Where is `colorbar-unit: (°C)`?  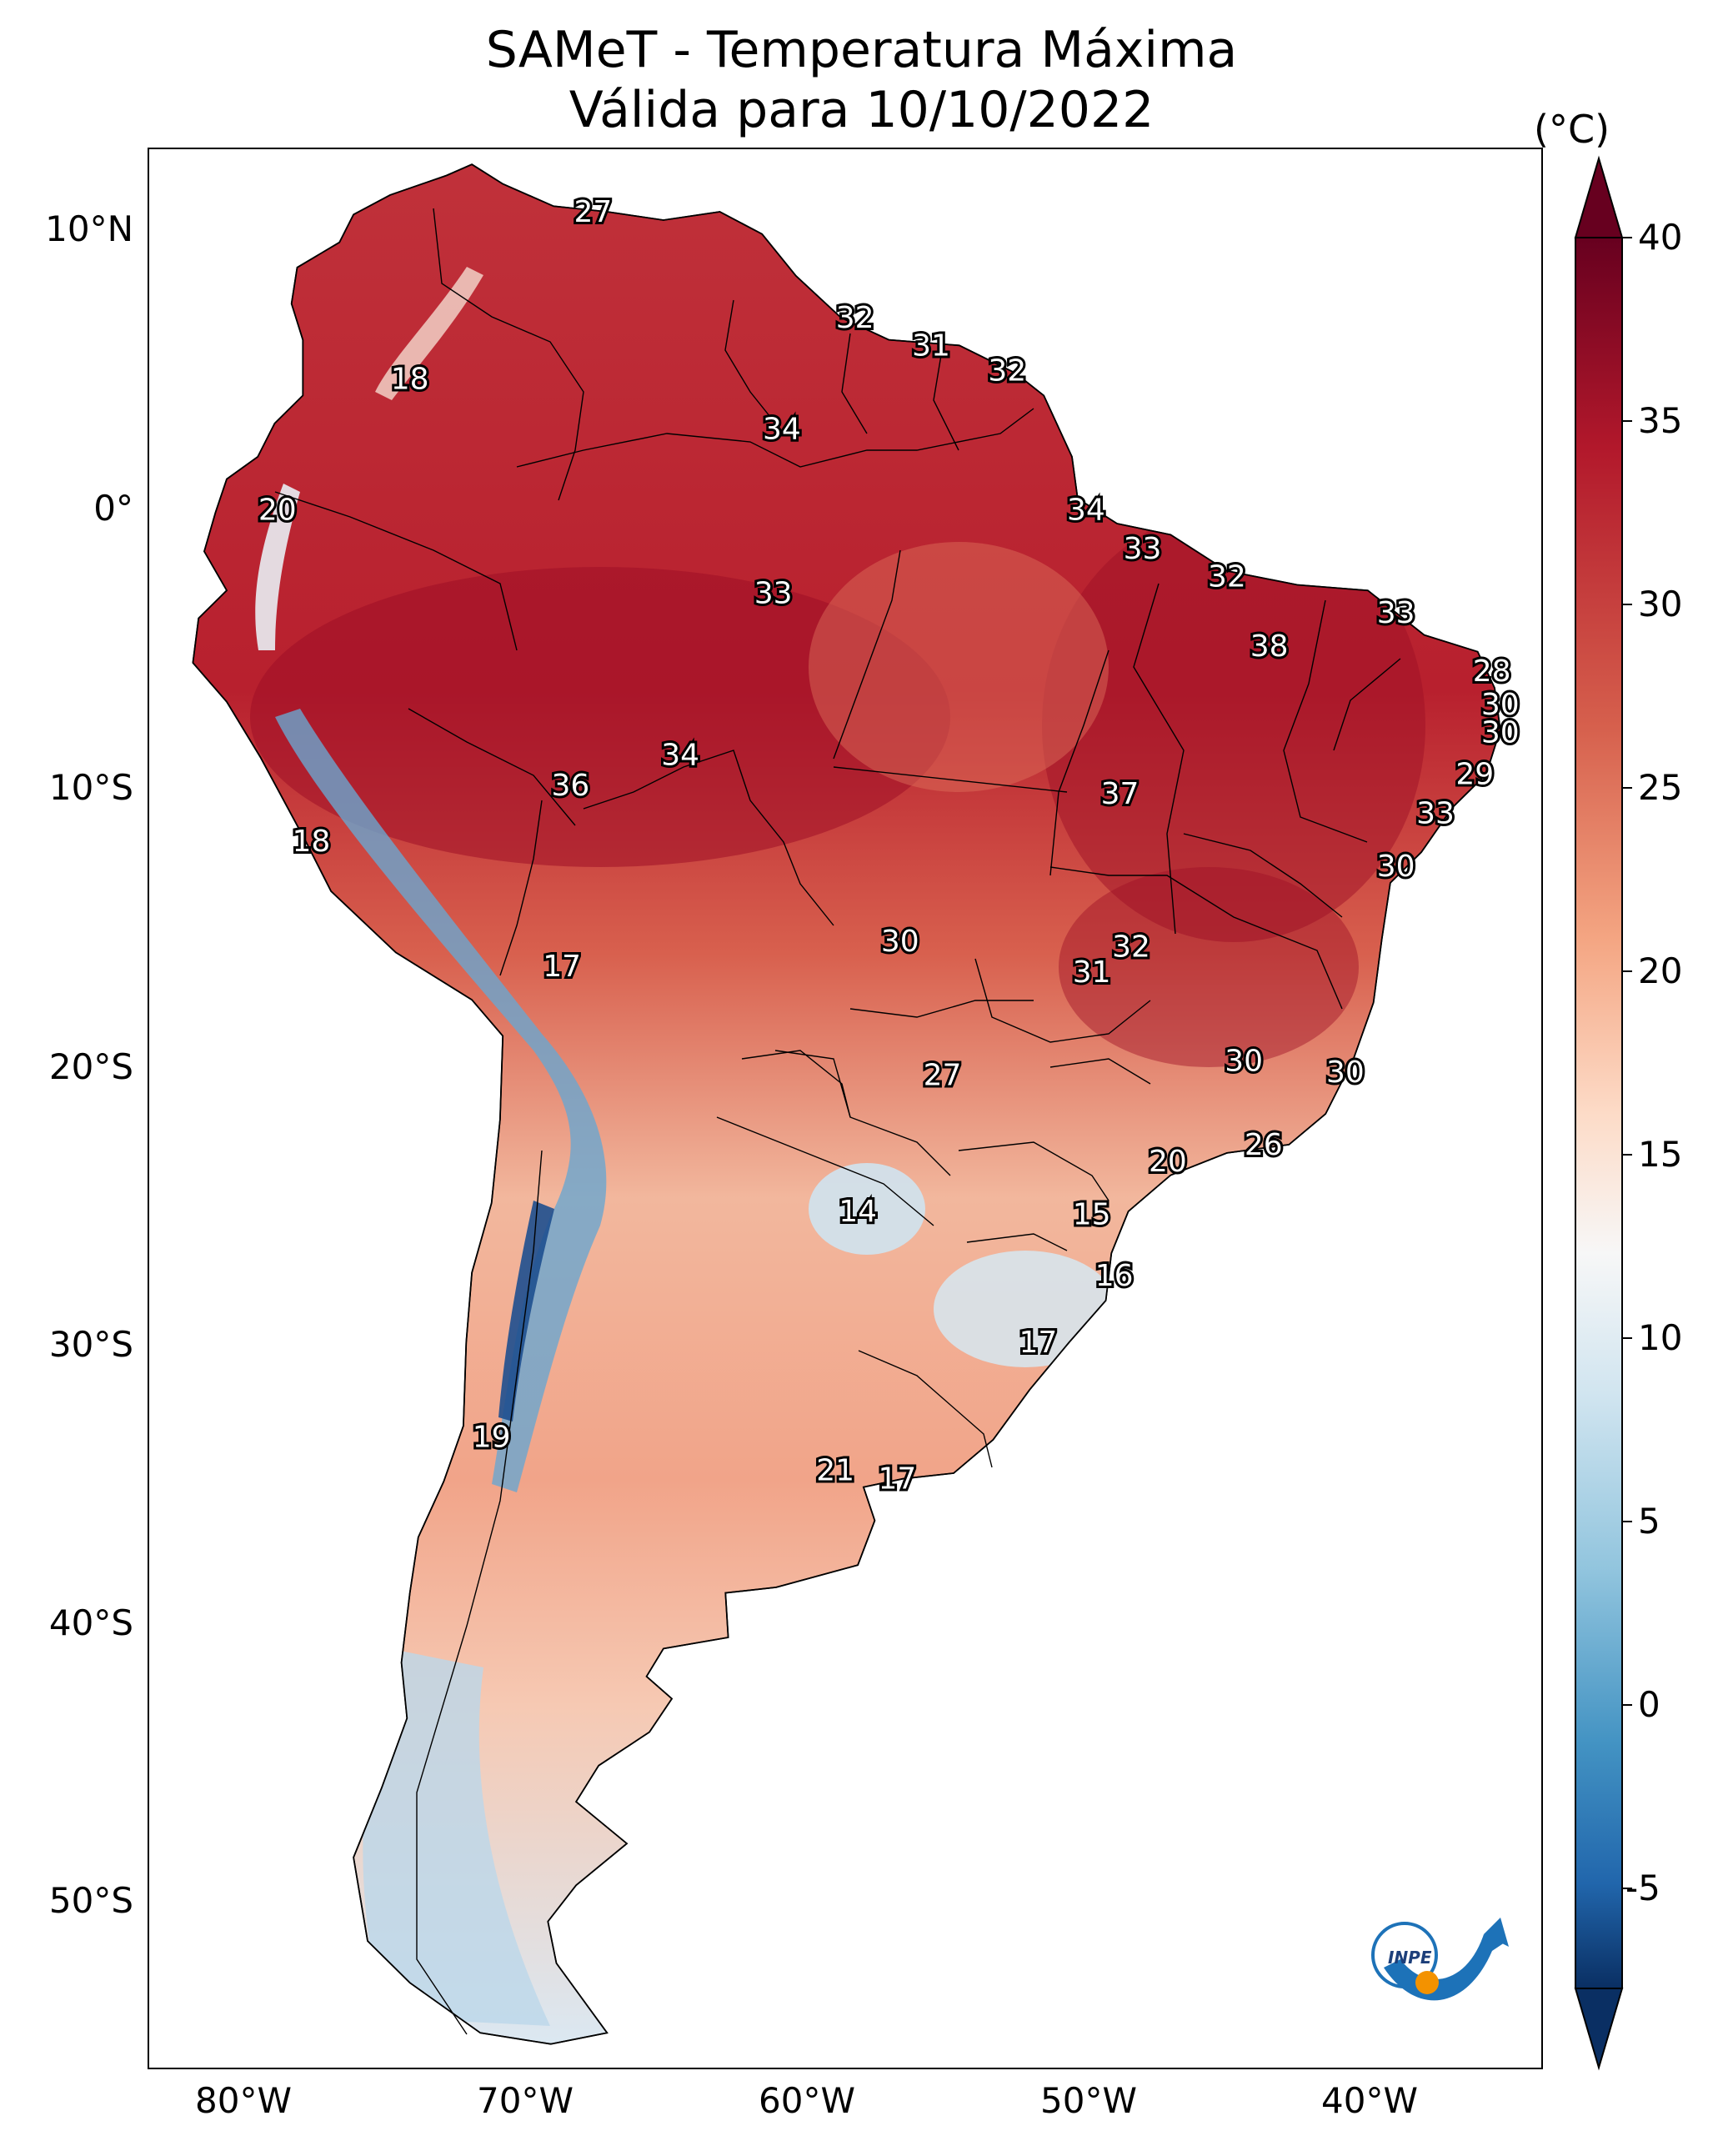 colorbar-unit: (°C) is located at coordinates (1572, 129).